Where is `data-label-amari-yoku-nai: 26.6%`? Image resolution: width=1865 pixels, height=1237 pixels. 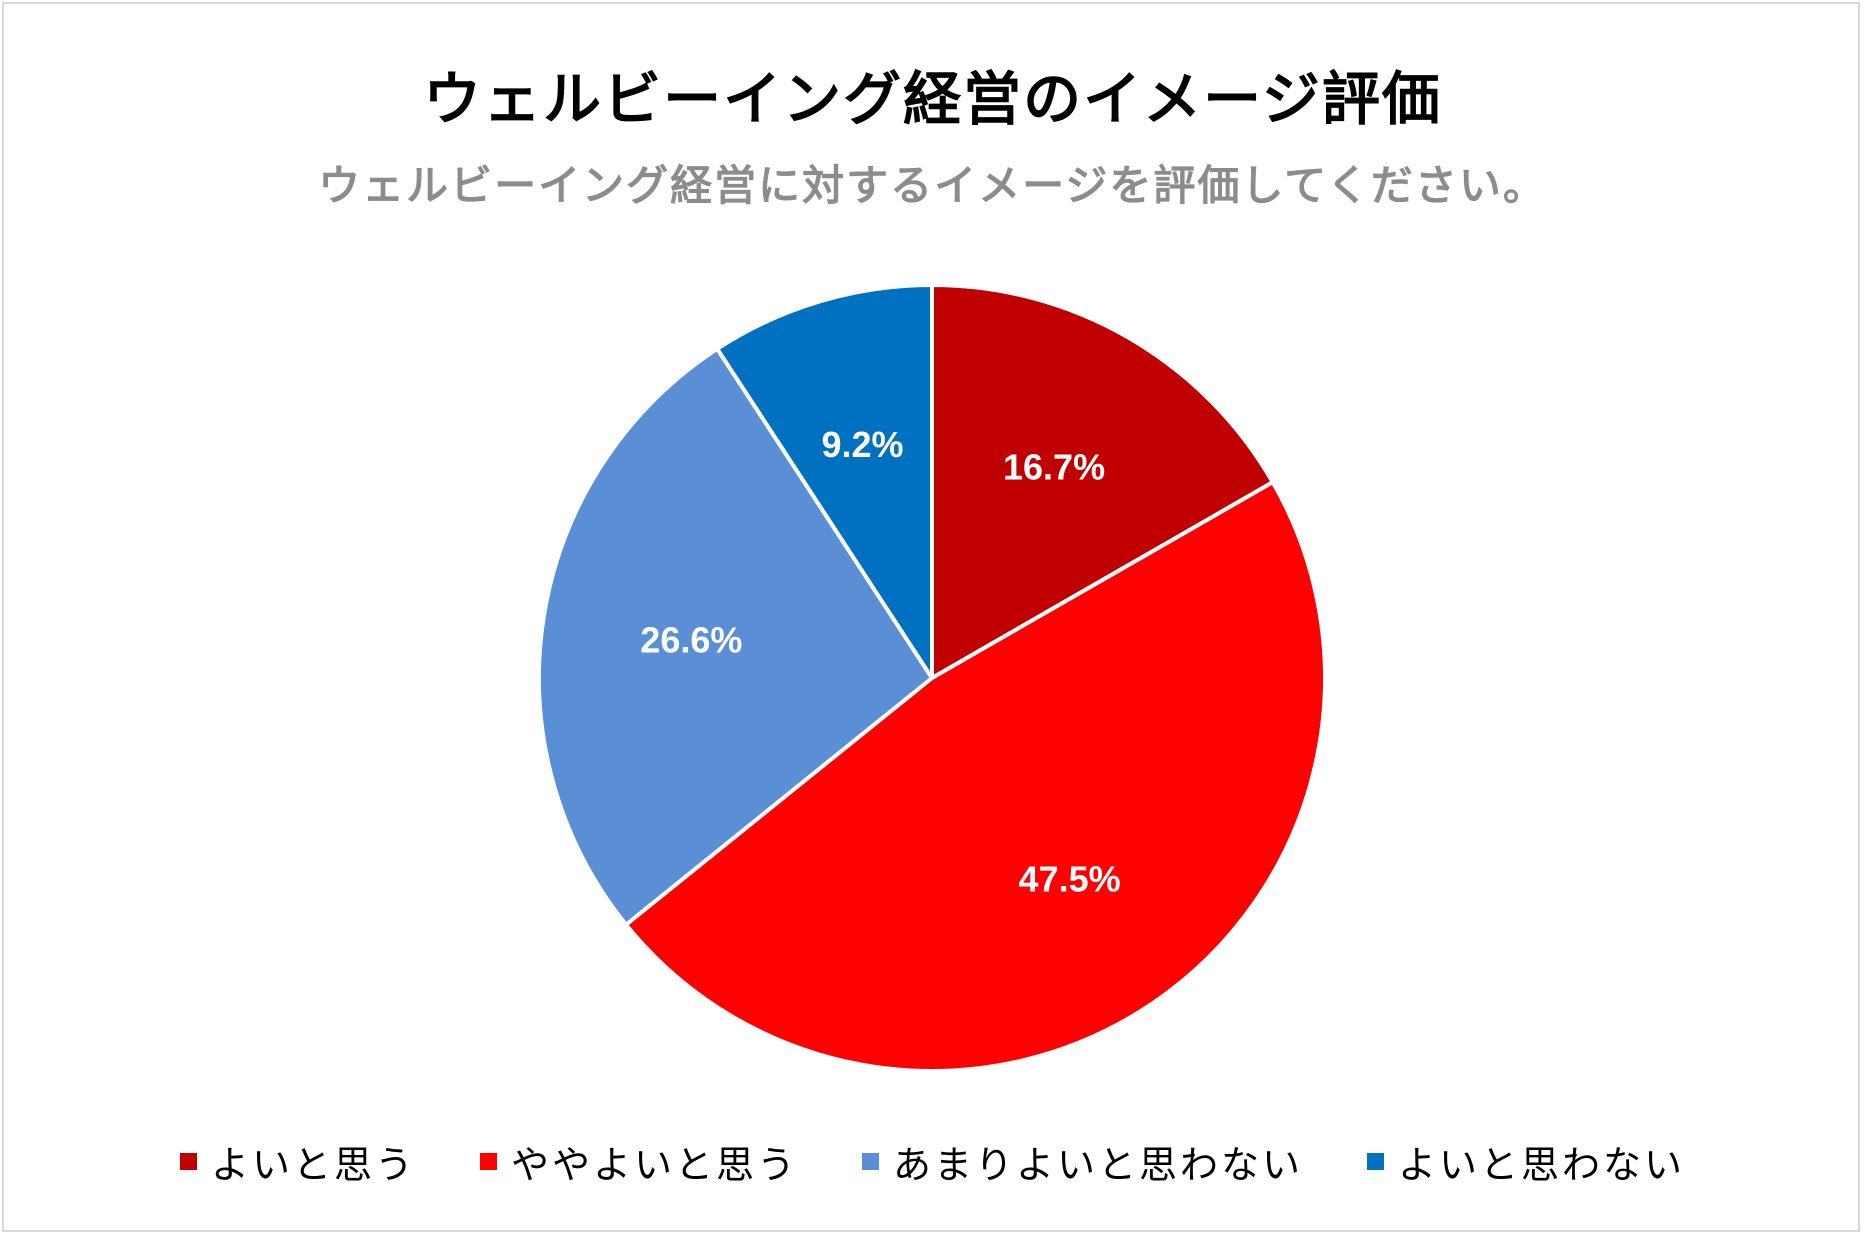 data-label-amari-yoku-nai: 26.6% is located at coordinates (691, 639).